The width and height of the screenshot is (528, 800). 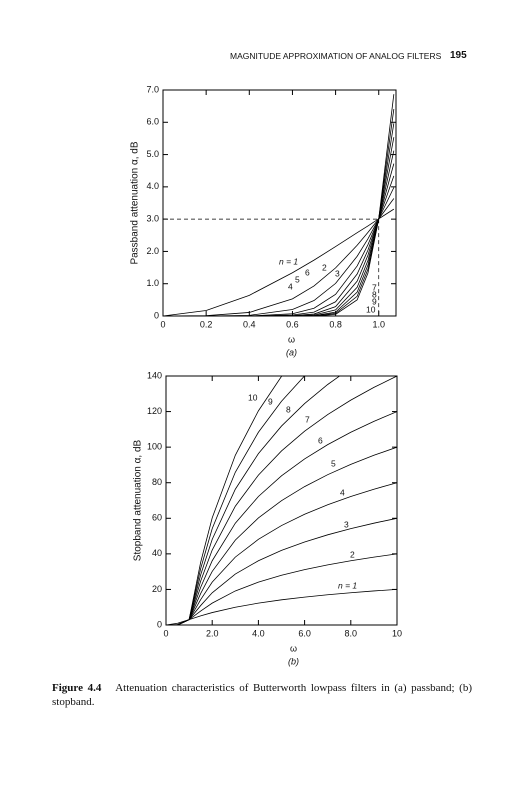 I want to click on y-tick-label: 100, so click(x=154, y=447).